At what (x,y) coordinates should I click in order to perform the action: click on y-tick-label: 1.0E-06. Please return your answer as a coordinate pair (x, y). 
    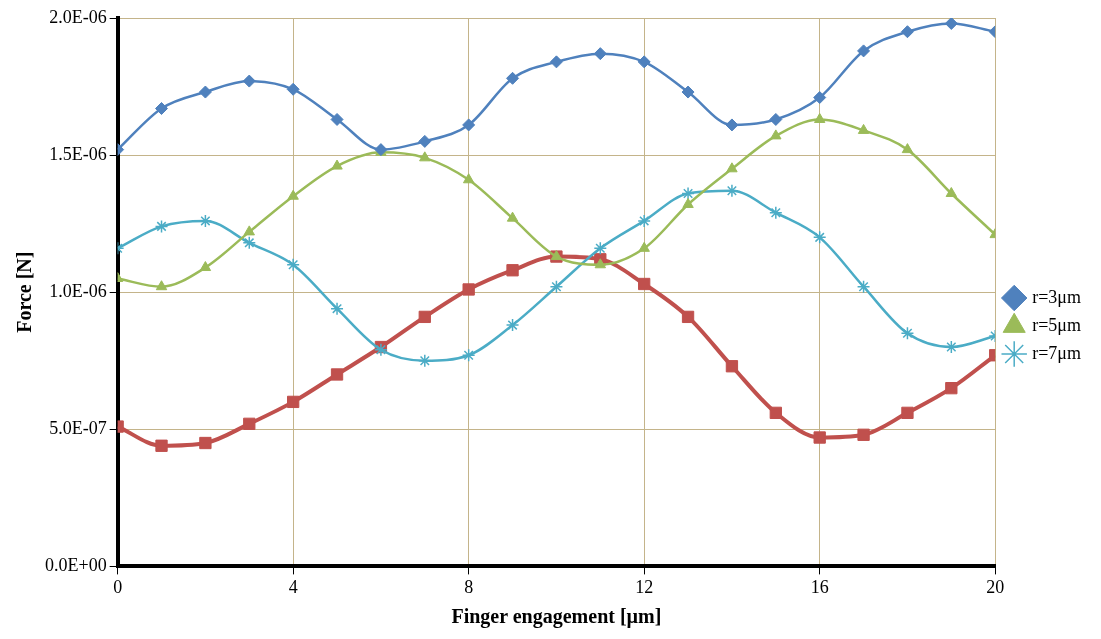
    Looking at the image, I should click on (78, 290).